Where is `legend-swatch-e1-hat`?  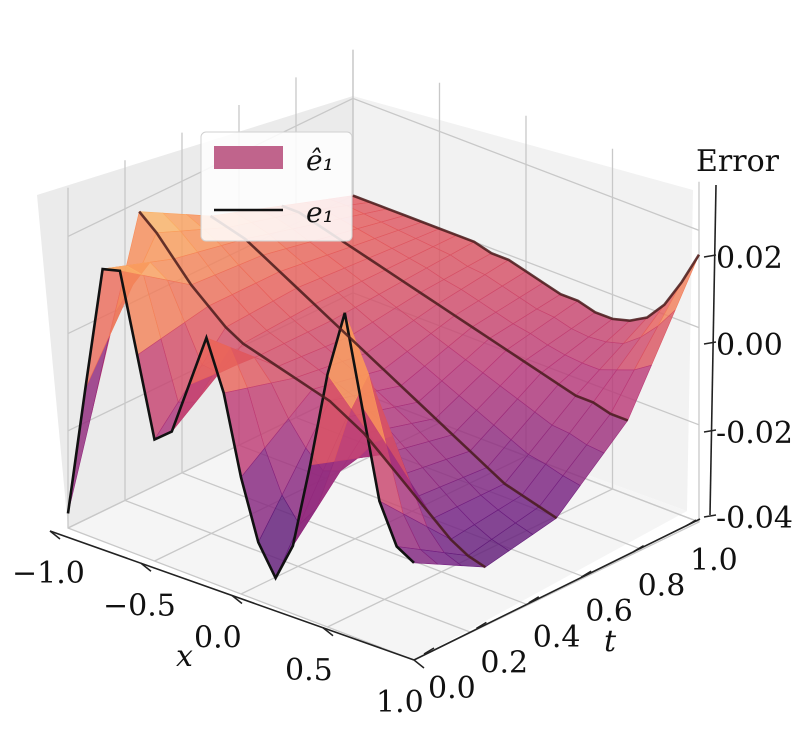
legend-swatch-e1-hat is located at coordinates (248, 157).